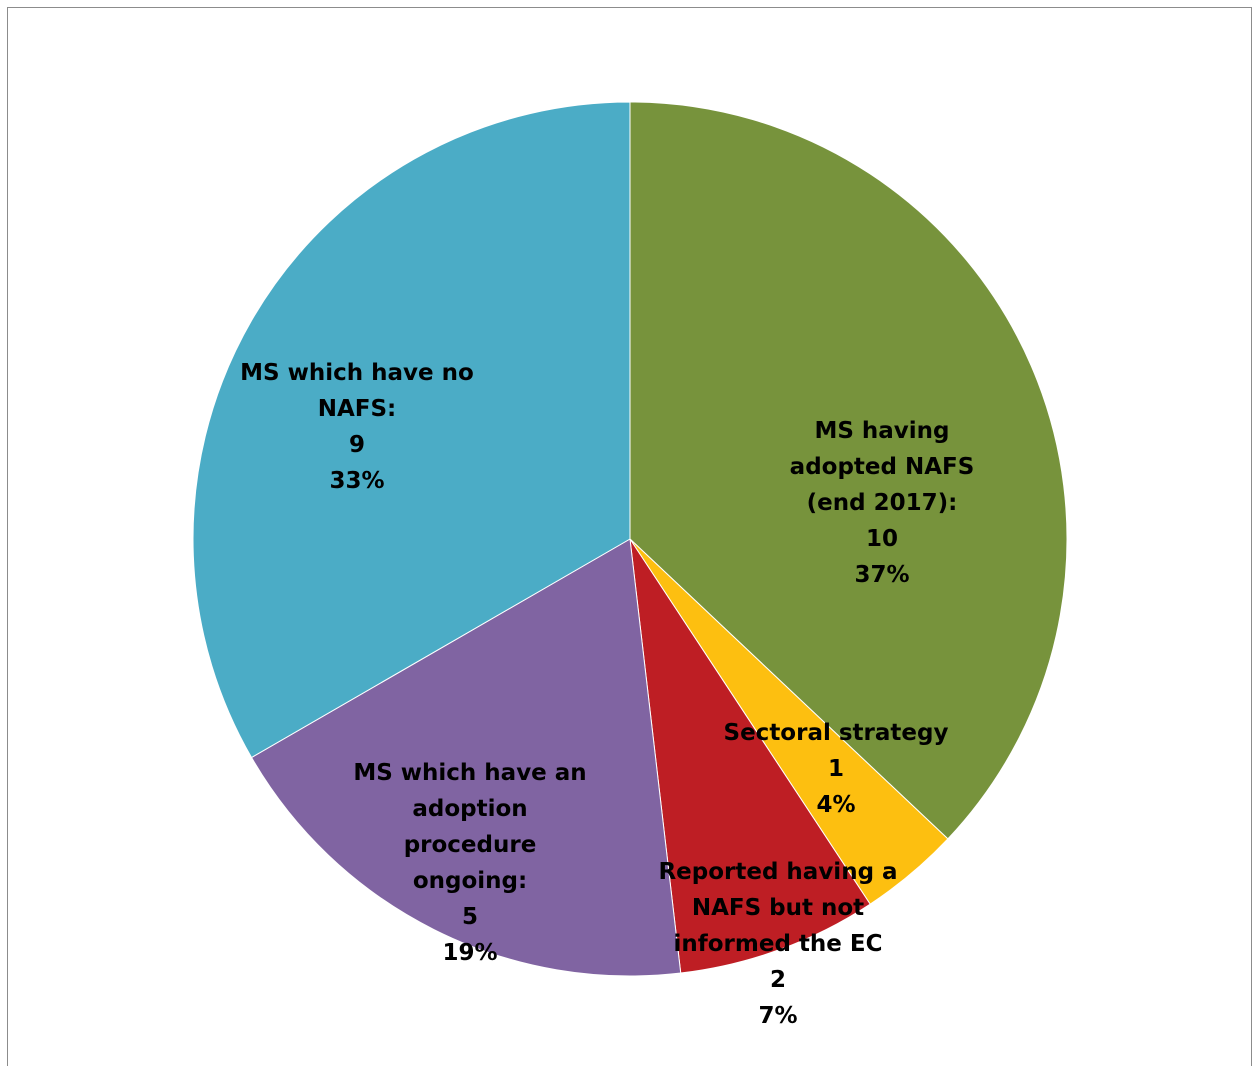  Describe the element at coordinates (469, 809) in the screenshot. I see `slice-3-label-line: adoption` at that location.